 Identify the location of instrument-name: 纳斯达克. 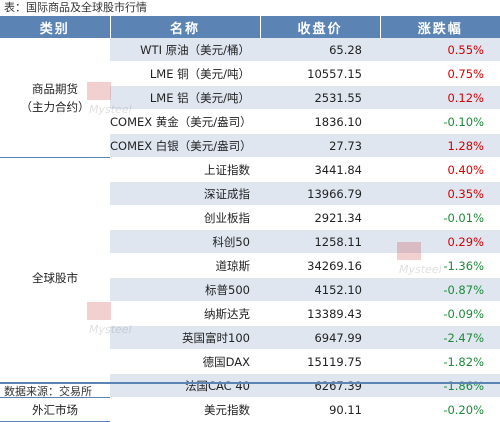
(185, 313).